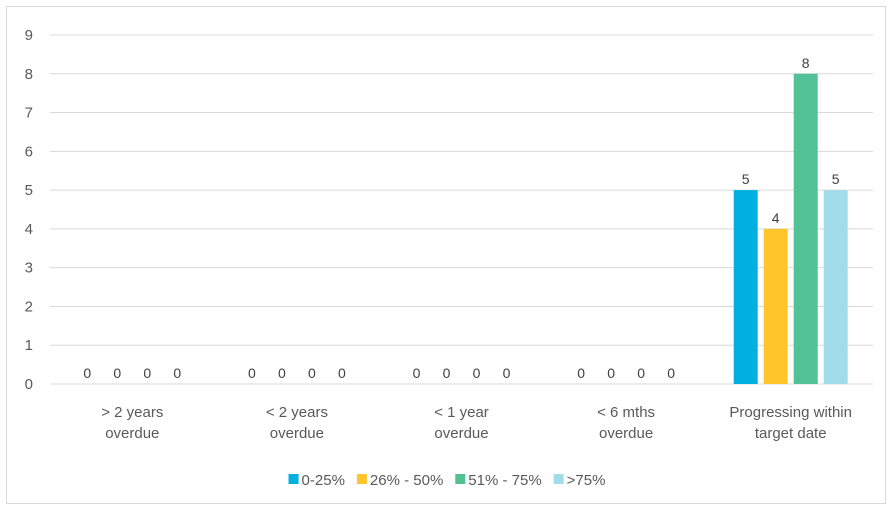  I want to click on y-tick-label: 1, so click(29, 345).